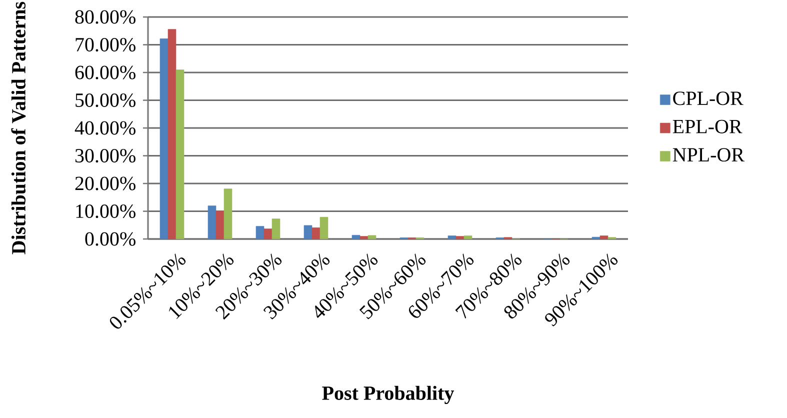  What do you see at coordinates (388, 395) in the screenshot?
I see `x-axis-title: Post Probablity` at bounding box center [388, 395].